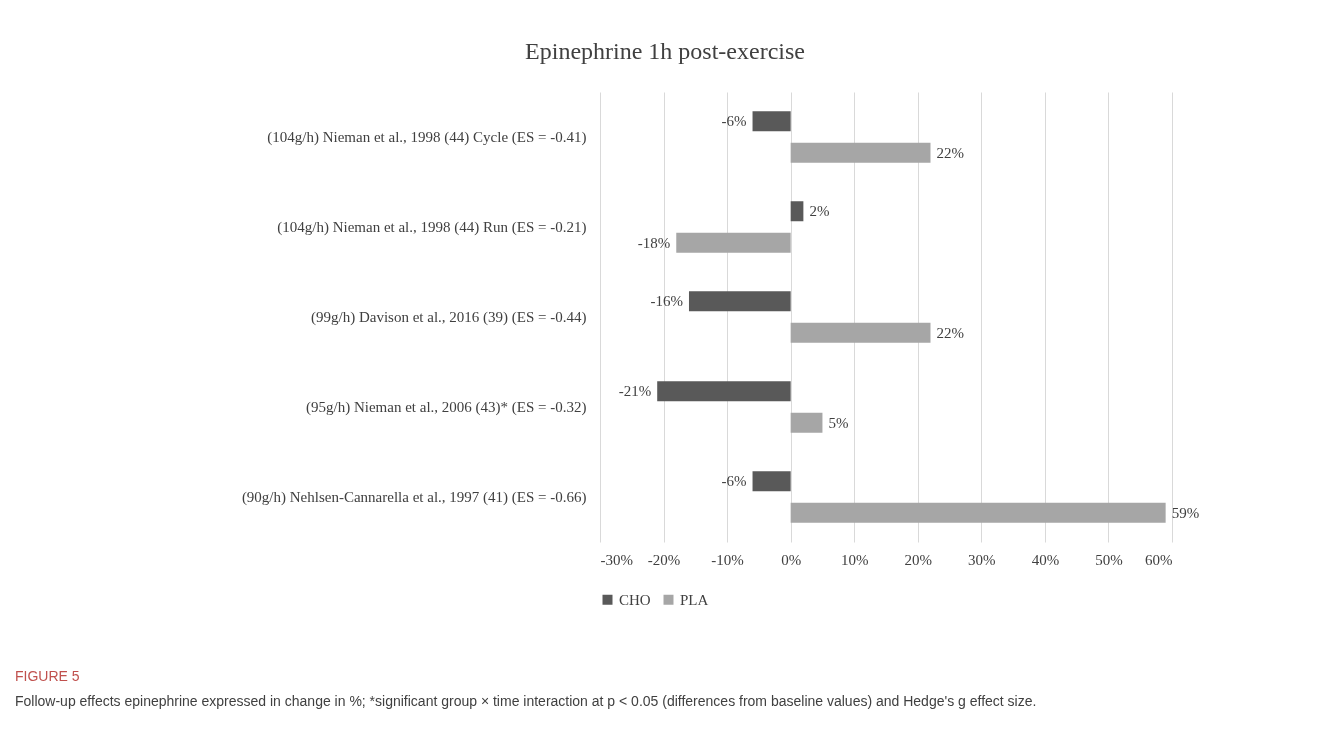  I want to click on x-tick-label: -10%, so click(727, 559).